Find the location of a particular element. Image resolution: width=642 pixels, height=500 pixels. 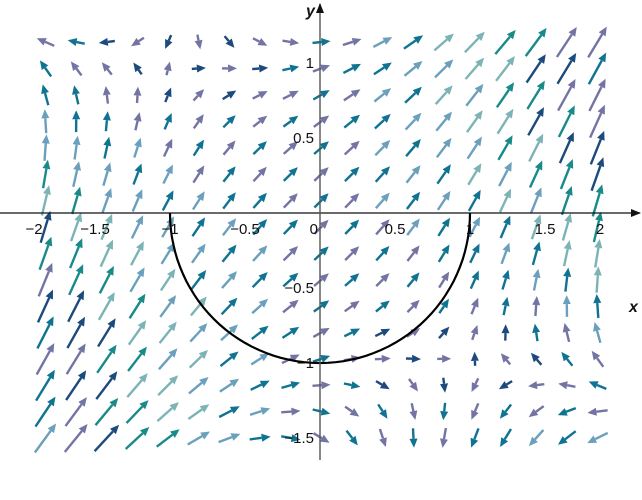

x-tick-label: 2 is located at coordinates (600, 229).